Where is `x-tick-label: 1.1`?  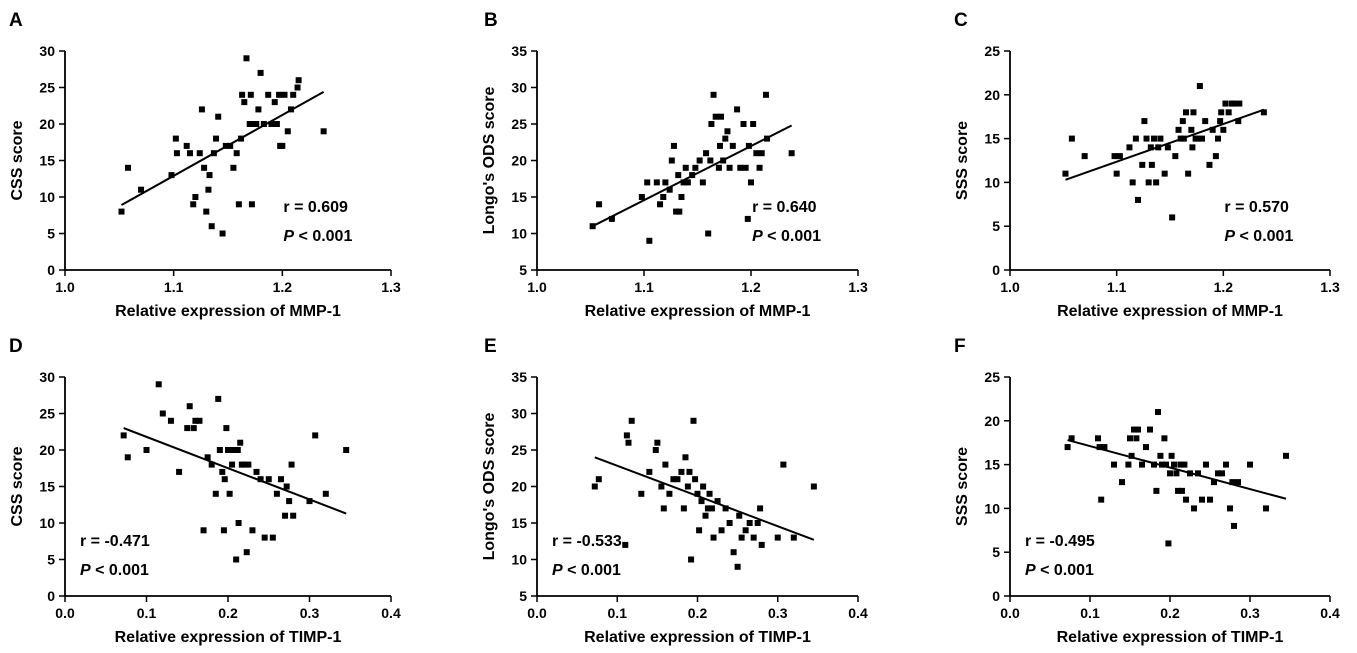 x-tick-label: 1.1 is located at coordinates (1117, 287).